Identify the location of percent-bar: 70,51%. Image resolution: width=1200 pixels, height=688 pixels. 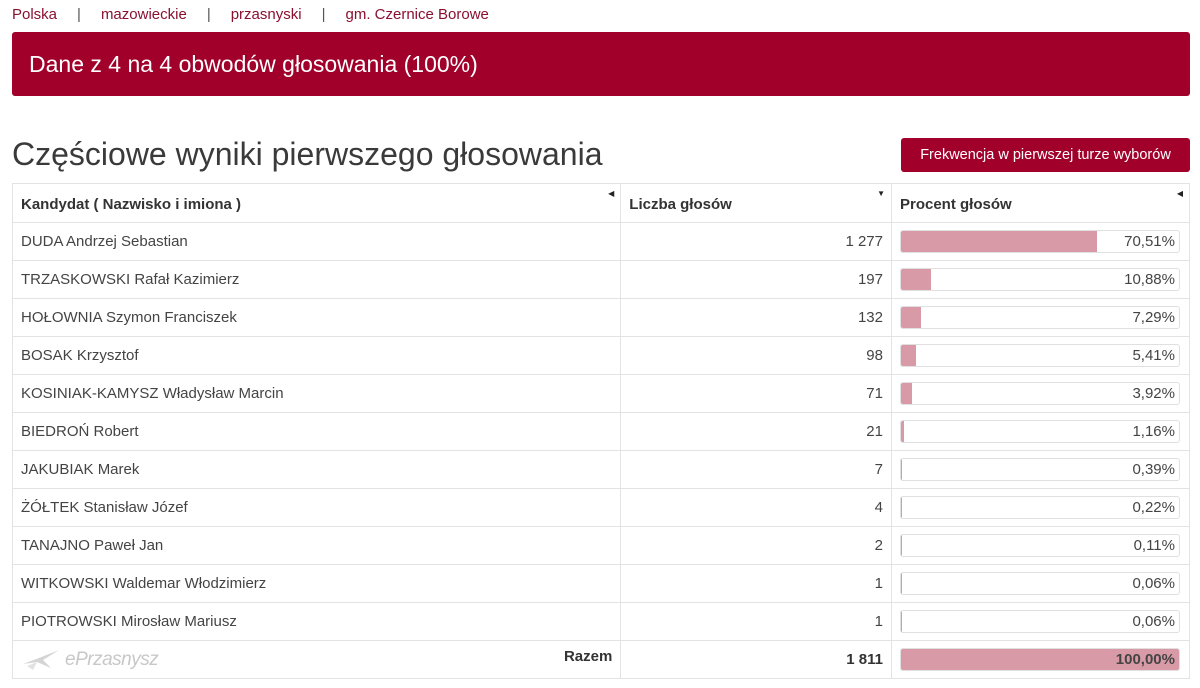
(1039, 241).